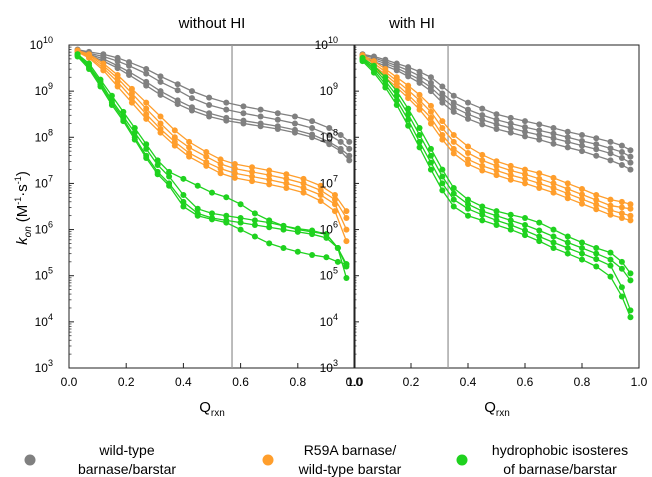 The image size is (652, 477). I want to click on x-axis-label: Qrxn, so click(212, 409).